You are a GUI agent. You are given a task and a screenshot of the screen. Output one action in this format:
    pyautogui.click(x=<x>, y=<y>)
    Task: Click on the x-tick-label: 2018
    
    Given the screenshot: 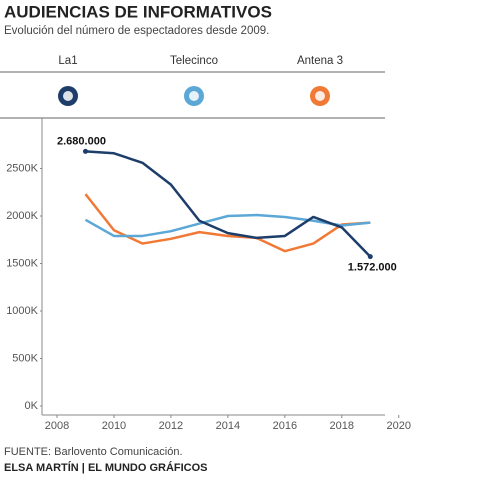 What is the action you would take?
    pyautogui.click(x=342, y=426)
    